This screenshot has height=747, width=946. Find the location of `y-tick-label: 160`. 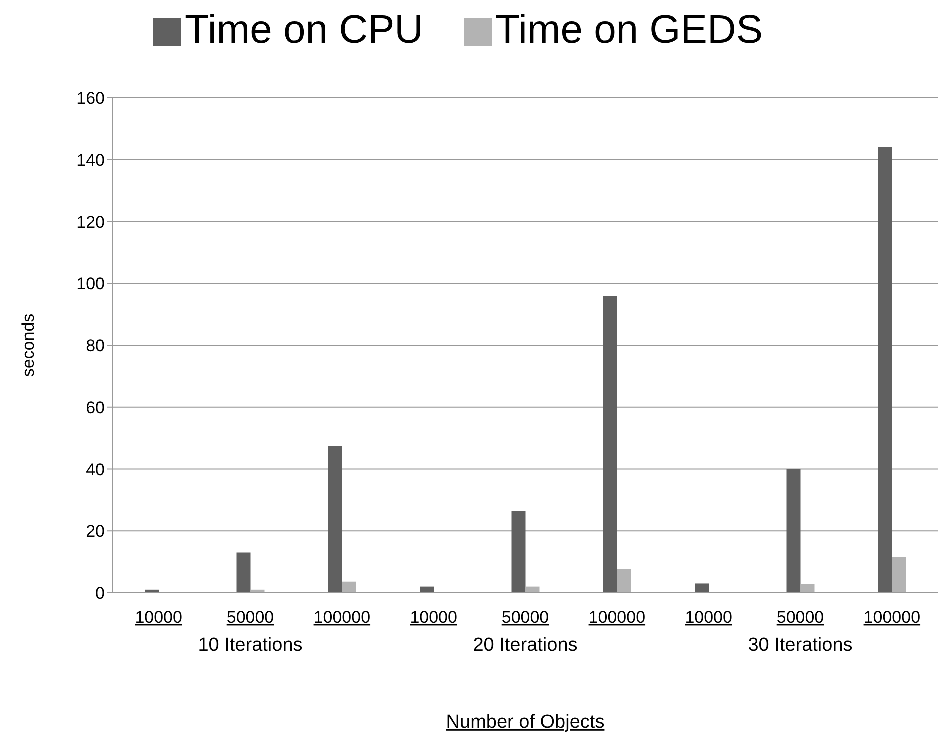

y-tick-label: 160 is located at coordinates (90, 98).